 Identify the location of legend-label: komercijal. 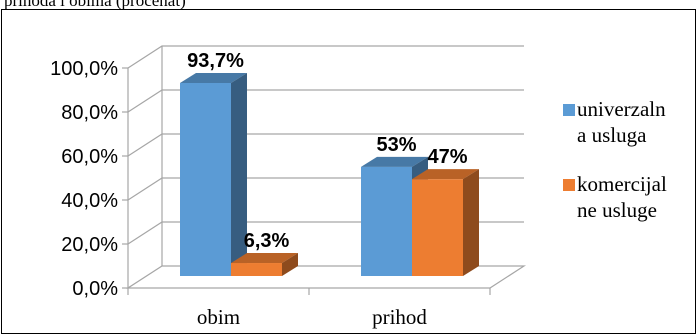
(622, 184).